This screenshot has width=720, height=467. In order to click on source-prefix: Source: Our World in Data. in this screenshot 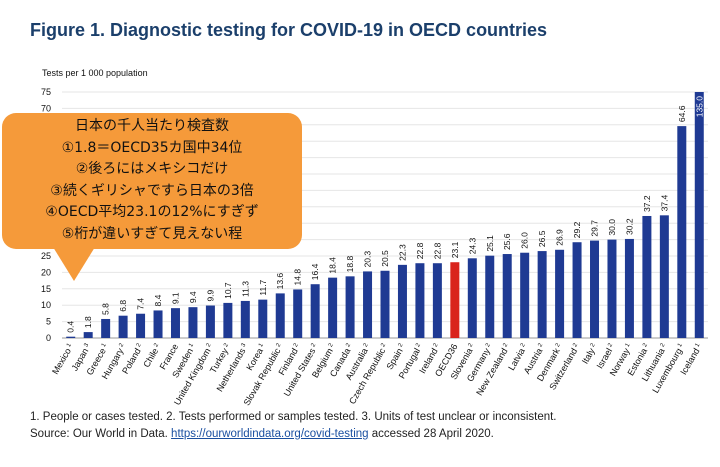, I will do `click(101, 434)`.